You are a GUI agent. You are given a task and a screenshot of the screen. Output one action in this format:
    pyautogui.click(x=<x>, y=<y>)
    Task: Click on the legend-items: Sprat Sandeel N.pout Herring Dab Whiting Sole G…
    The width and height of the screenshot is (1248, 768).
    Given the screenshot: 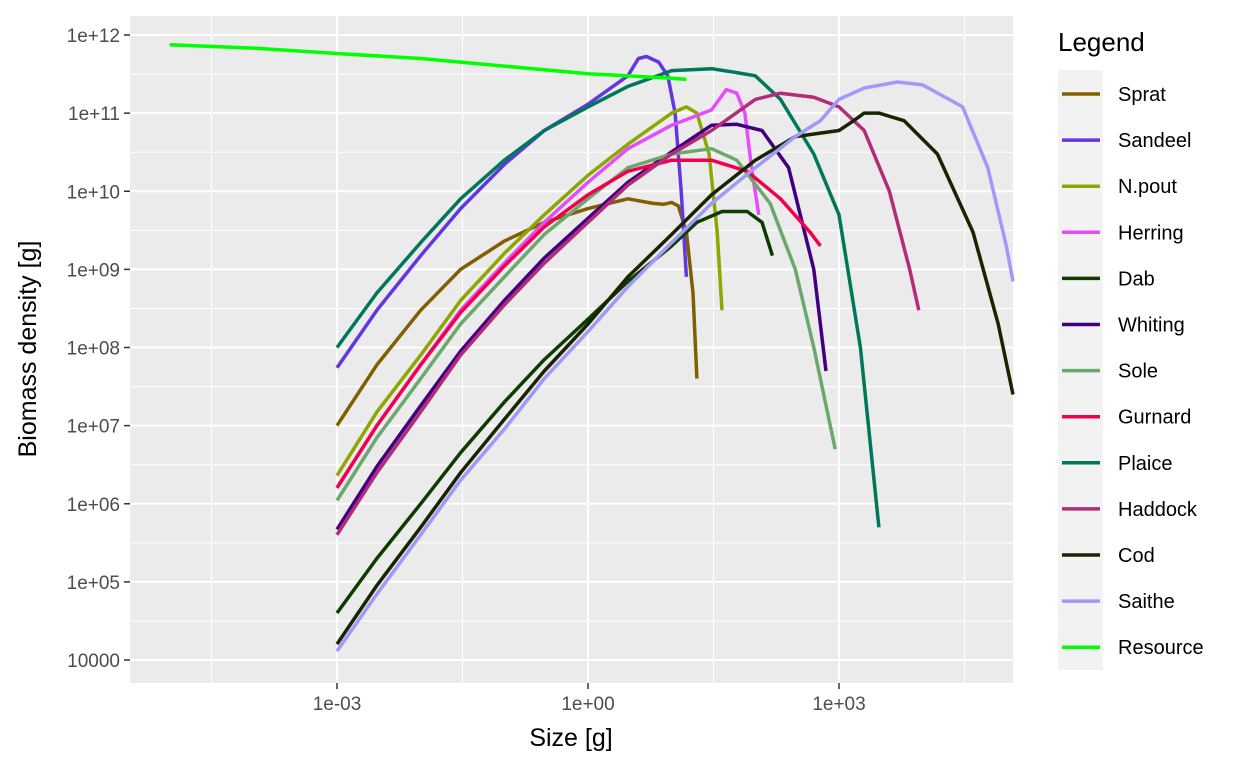 What is the action you would take?
    pyautogui.click(x=1133, y=371)
    